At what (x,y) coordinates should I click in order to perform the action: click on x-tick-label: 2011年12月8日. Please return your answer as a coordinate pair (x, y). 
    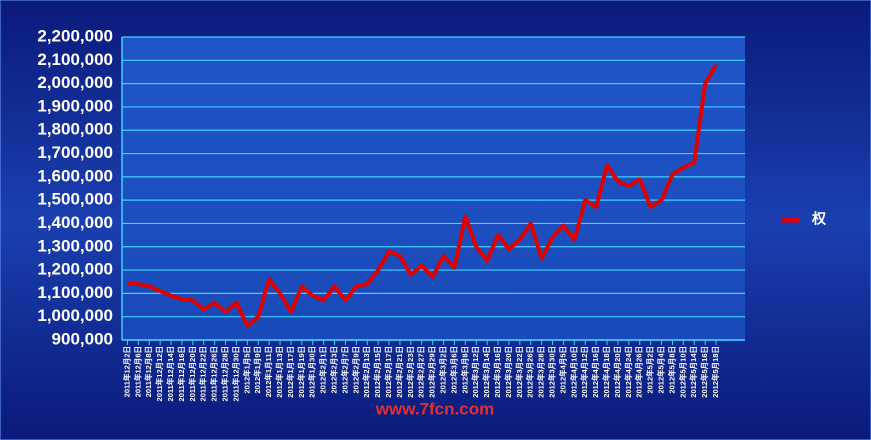
    Looking at the image, I should click on (148, 371).